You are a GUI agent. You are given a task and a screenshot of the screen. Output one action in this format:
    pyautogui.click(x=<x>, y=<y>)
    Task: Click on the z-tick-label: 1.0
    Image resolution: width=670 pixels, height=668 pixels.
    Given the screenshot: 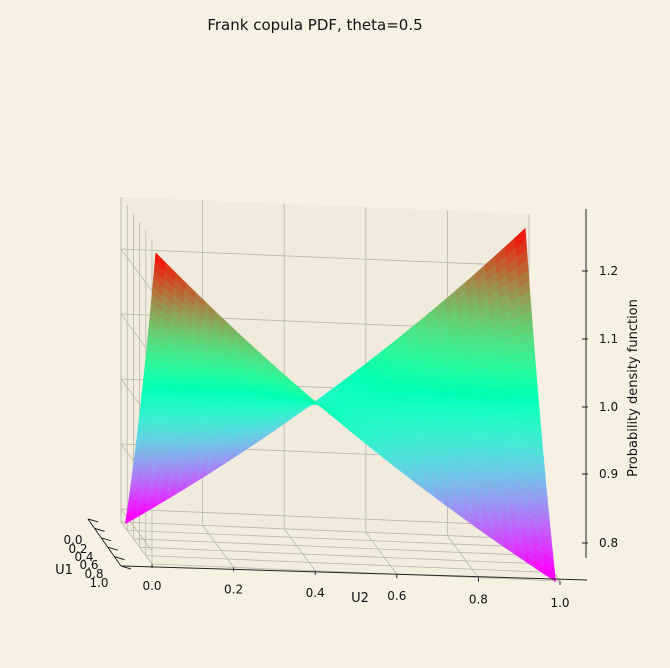 What is the action you would take?
    pyautogui.click(x=608, y=407)
    